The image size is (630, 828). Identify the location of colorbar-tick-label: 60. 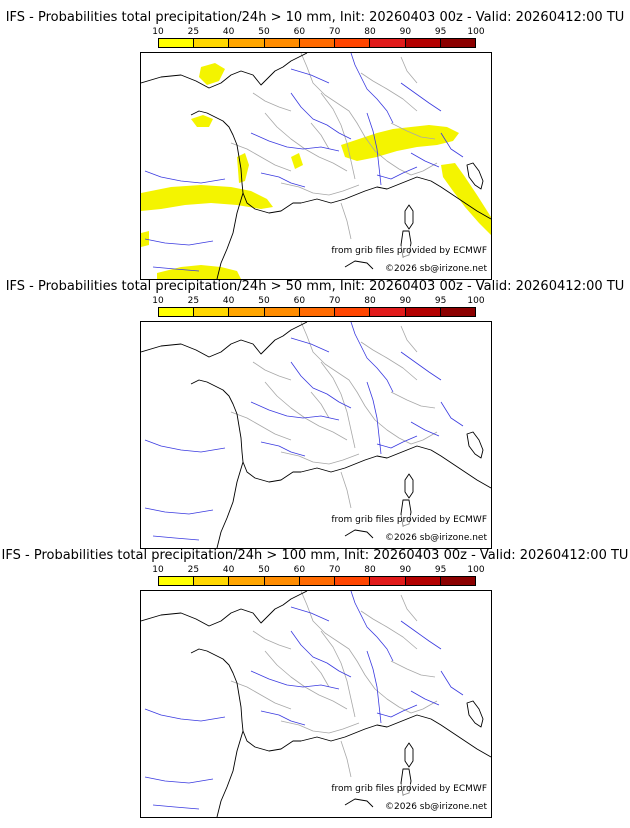
(299, 570).